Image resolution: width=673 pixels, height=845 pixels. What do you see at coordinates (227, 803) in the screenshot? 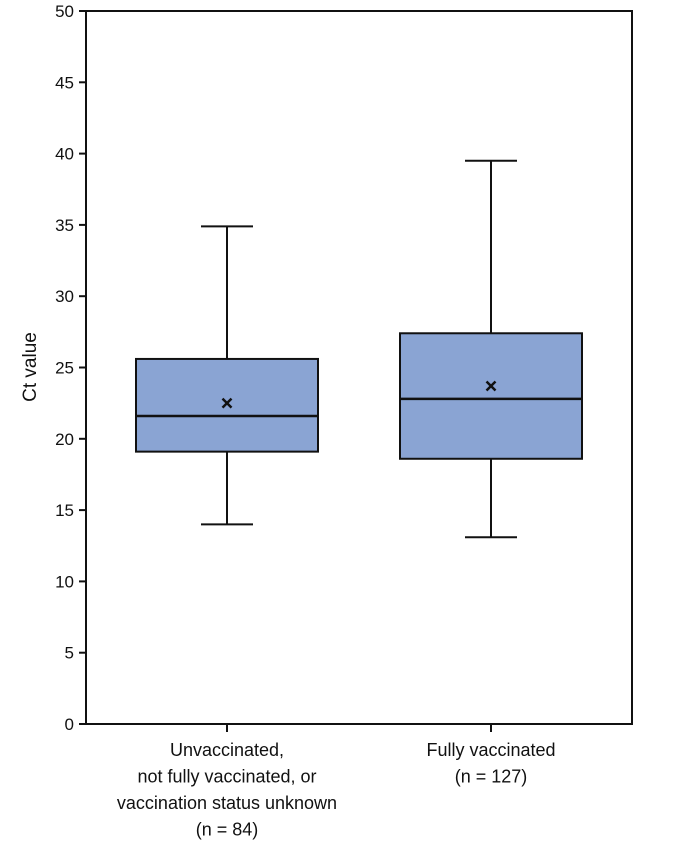
I see `x-category-label-line: vaccination status unknown` at bounding box center [227, 803].